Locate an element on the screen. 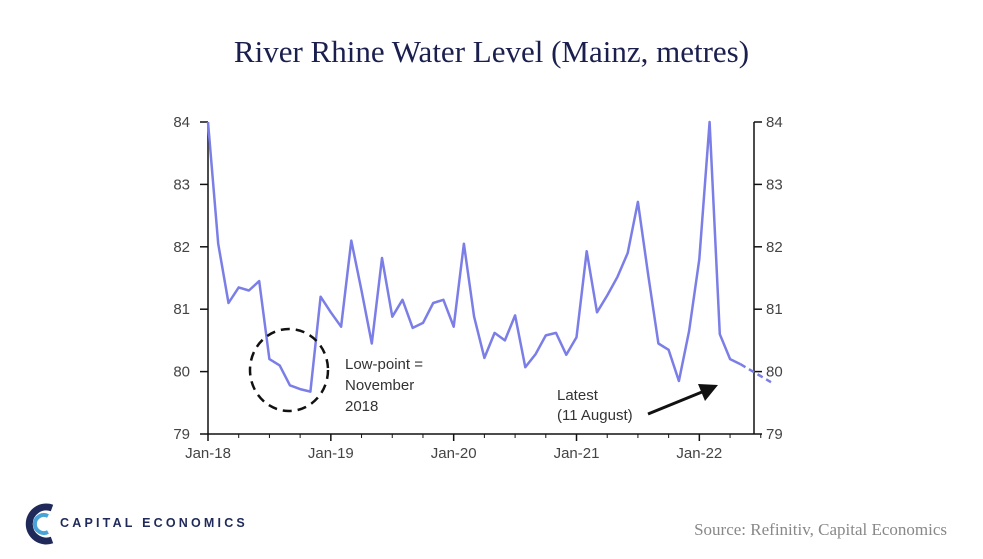  y-tick-label-right: 83 is located at coordinates (774, 184).